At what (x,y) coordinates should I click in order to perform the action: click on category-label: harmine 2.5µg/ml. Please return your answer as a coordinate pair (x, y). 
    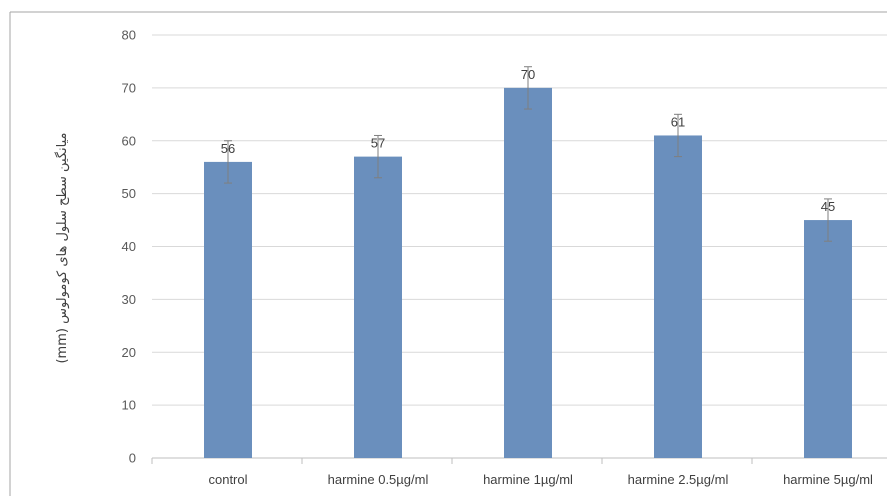
    Looking at the image, I should click on (678, 479).